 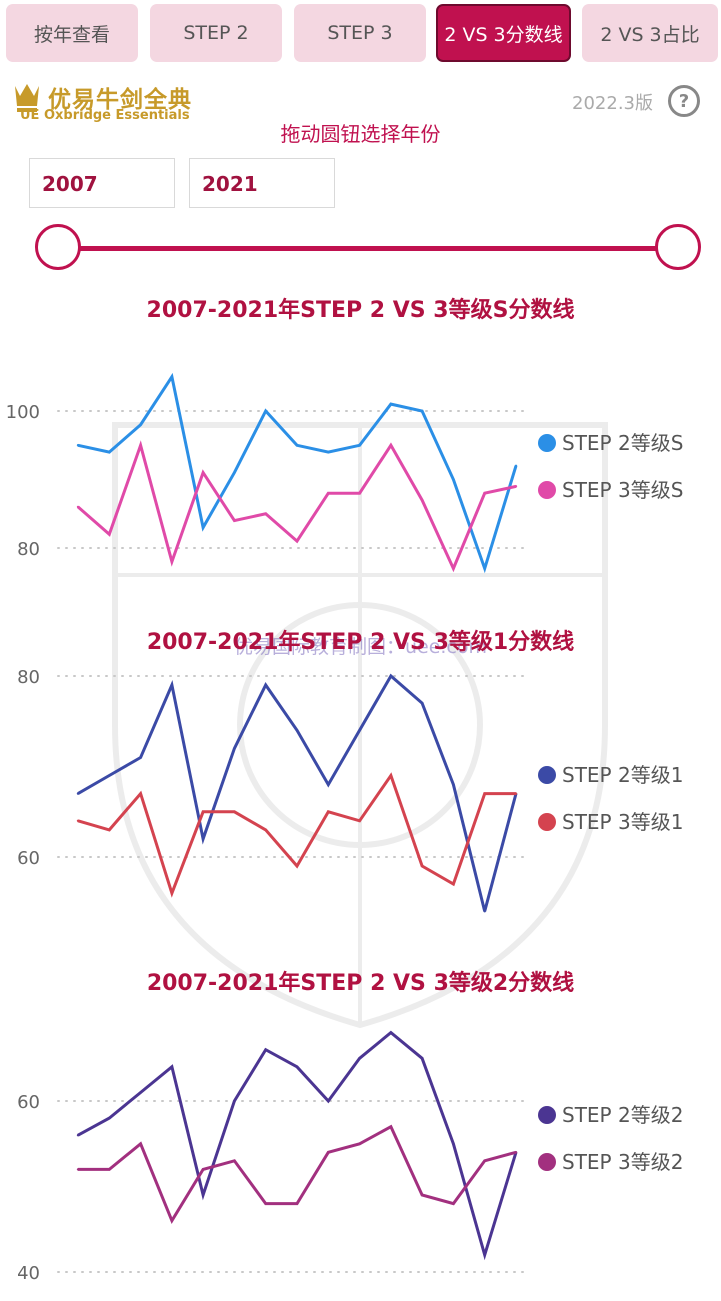 I want to click on watermark-text: 优易国际教育制图：uee.com, so click(x=360, y=647).